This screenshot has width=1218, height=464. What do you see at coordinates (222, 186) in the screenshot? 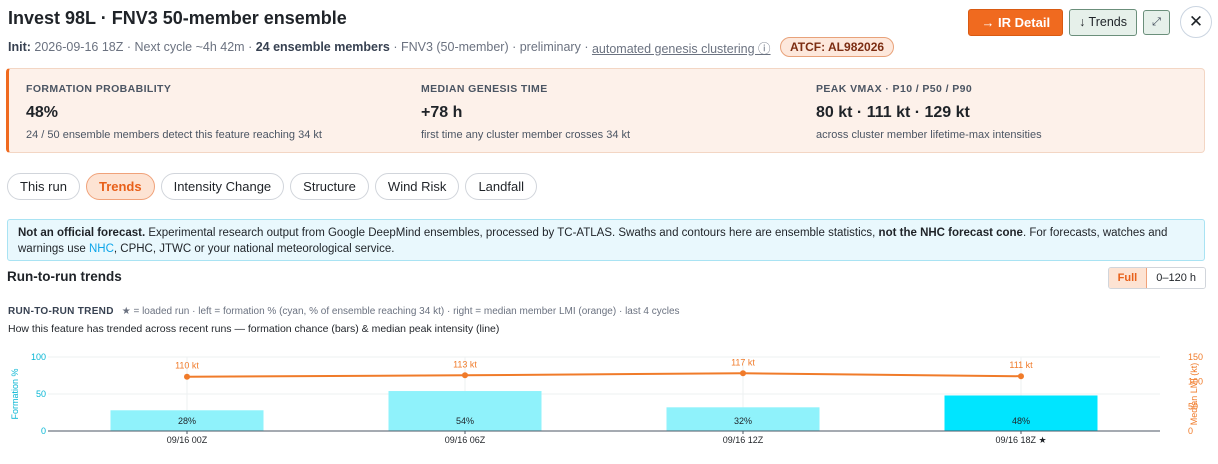
I see `tab-intensity-change: Intensity Change` at bounding box center [222, 186].